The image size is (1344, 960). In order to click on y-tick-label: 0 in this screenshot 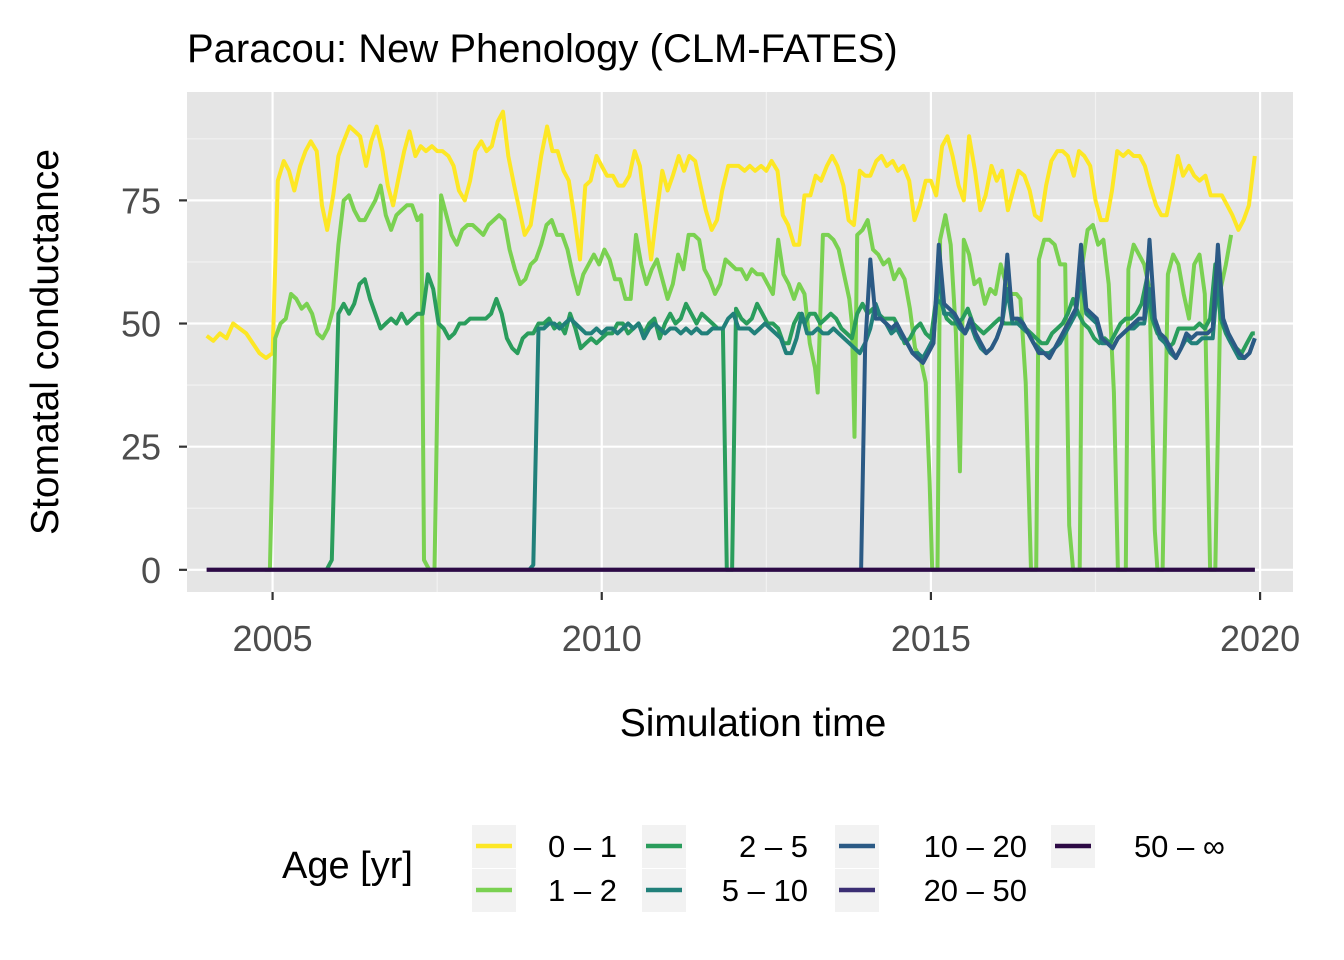, I will do `click(151, 570)`.